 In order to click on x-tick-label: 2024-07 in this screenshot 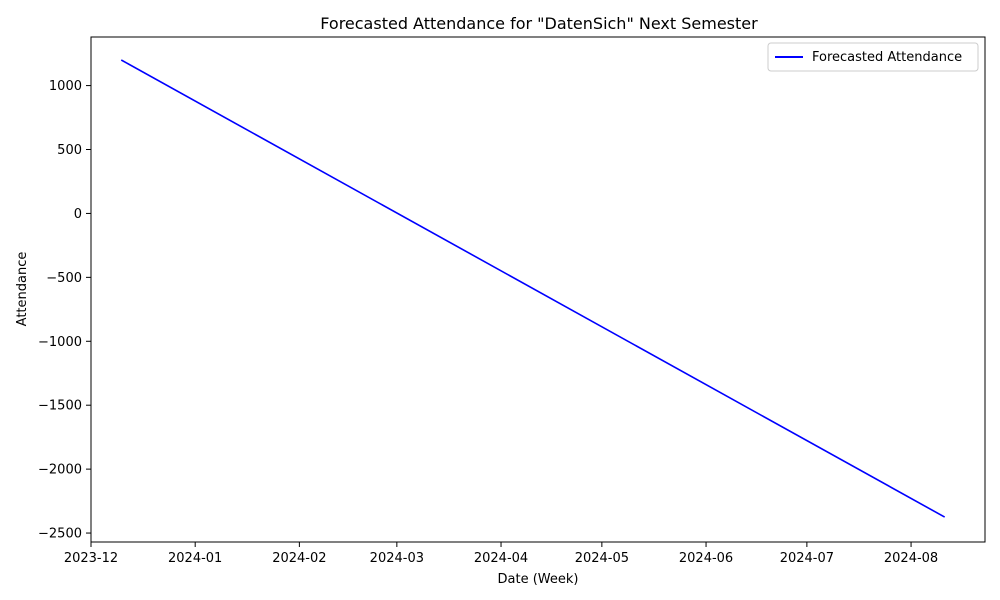, I will do `click(807, 558)`.